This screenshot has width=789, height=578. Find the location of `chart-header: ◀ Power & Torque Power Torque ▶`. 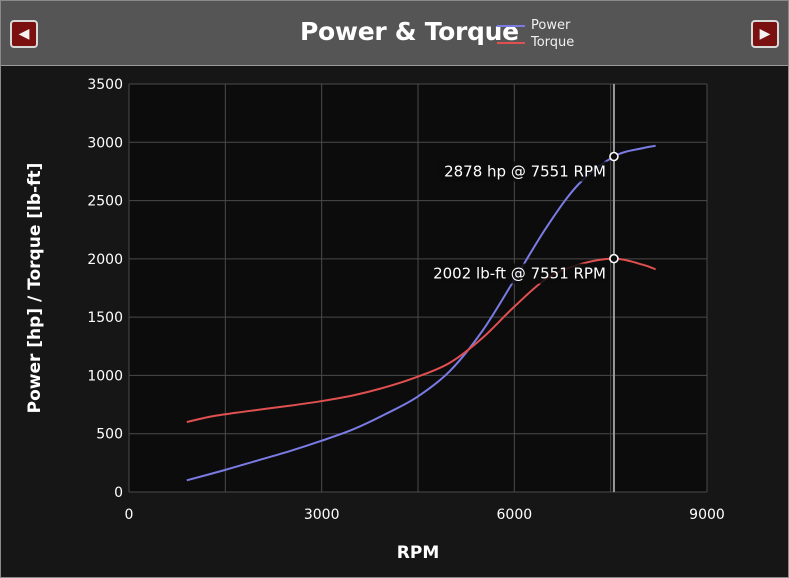

chart-header: ◀ Power & Torque Power Torque ▶ is located at coordinates (394, 33).